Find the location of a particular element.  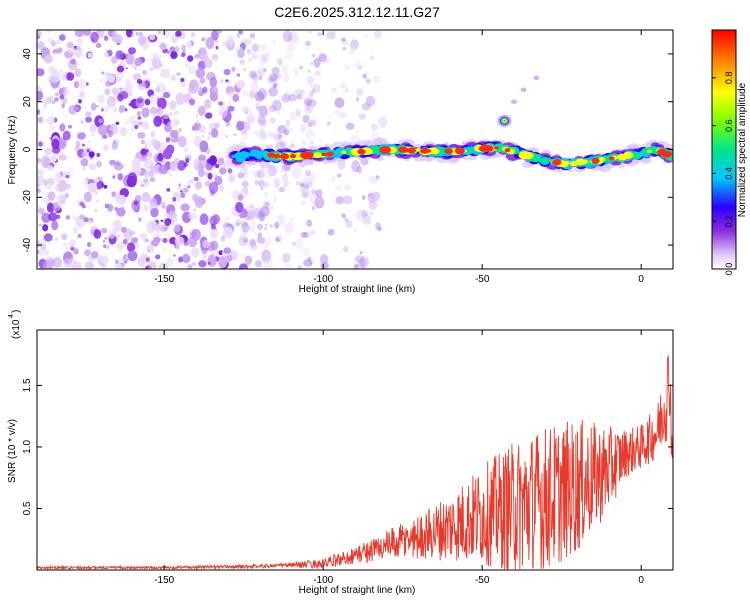

y-tick-label: 0 is located at coordinates (27, 149).